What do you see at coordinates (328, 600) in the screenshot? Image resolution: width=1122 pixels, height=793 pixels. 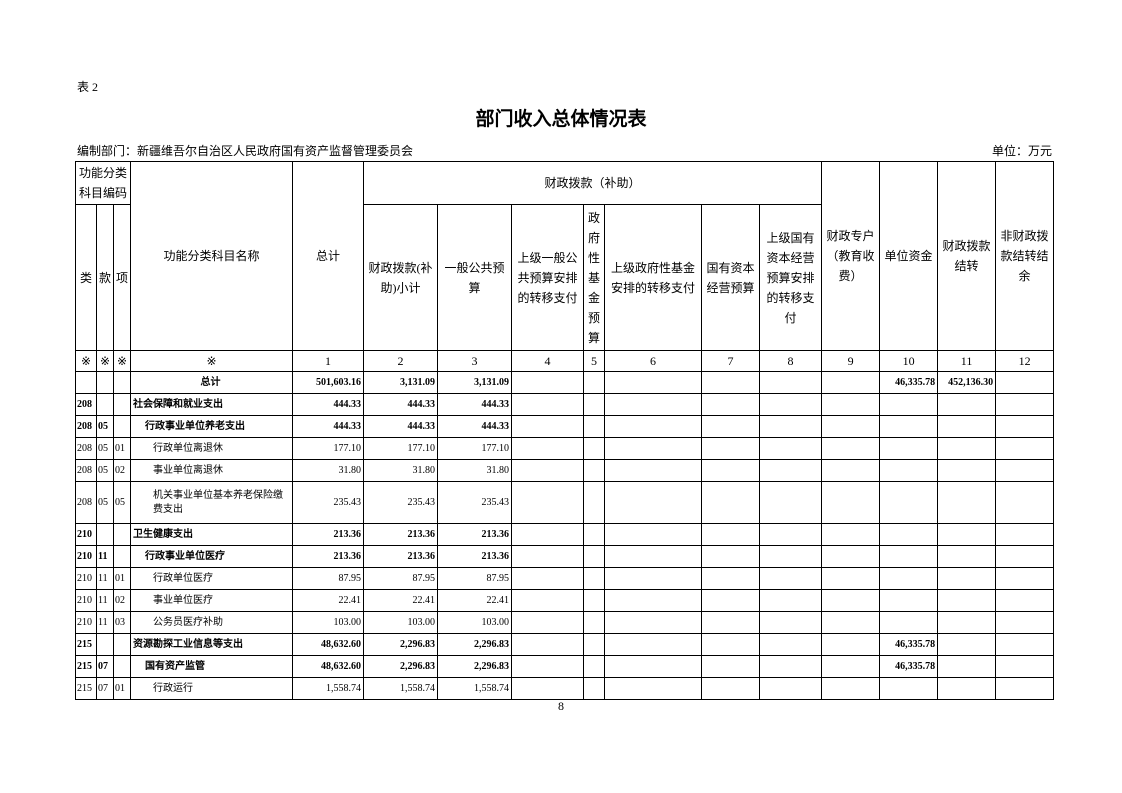 I see `cell: 22.41` at bounding box center [328, 600].